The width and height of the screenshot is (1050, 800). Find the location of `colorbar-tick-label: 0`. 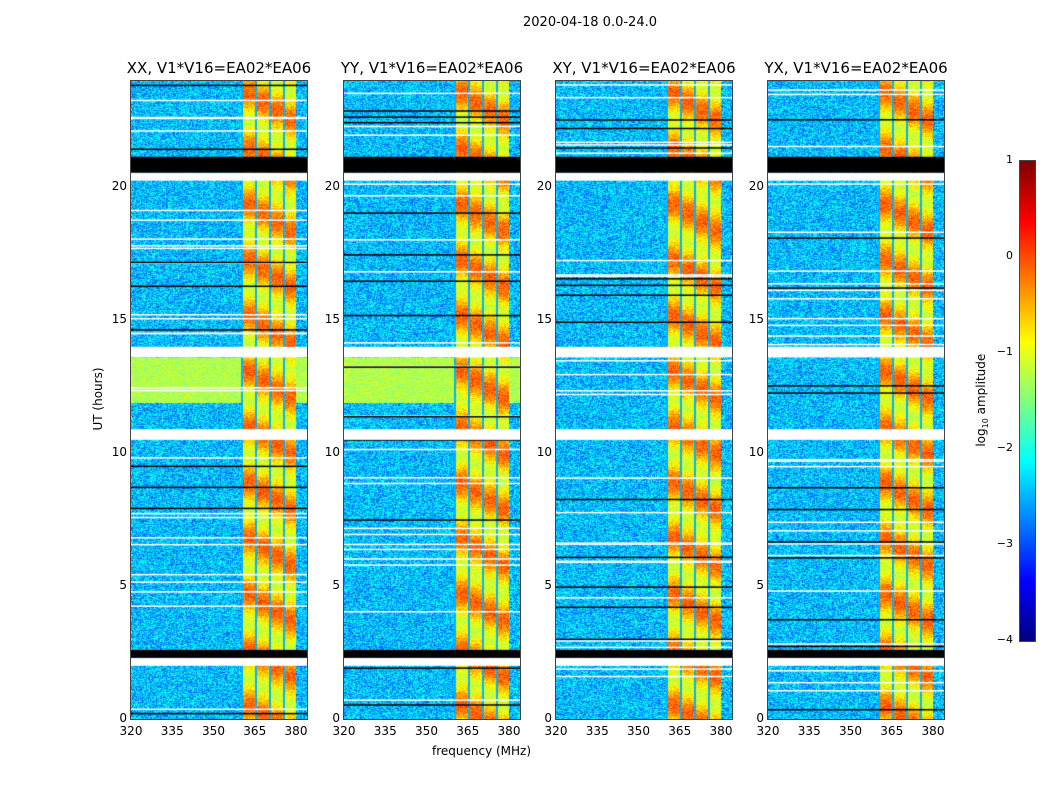

colorbar-tick-label: 0 is located at coordinates (1009, 255).